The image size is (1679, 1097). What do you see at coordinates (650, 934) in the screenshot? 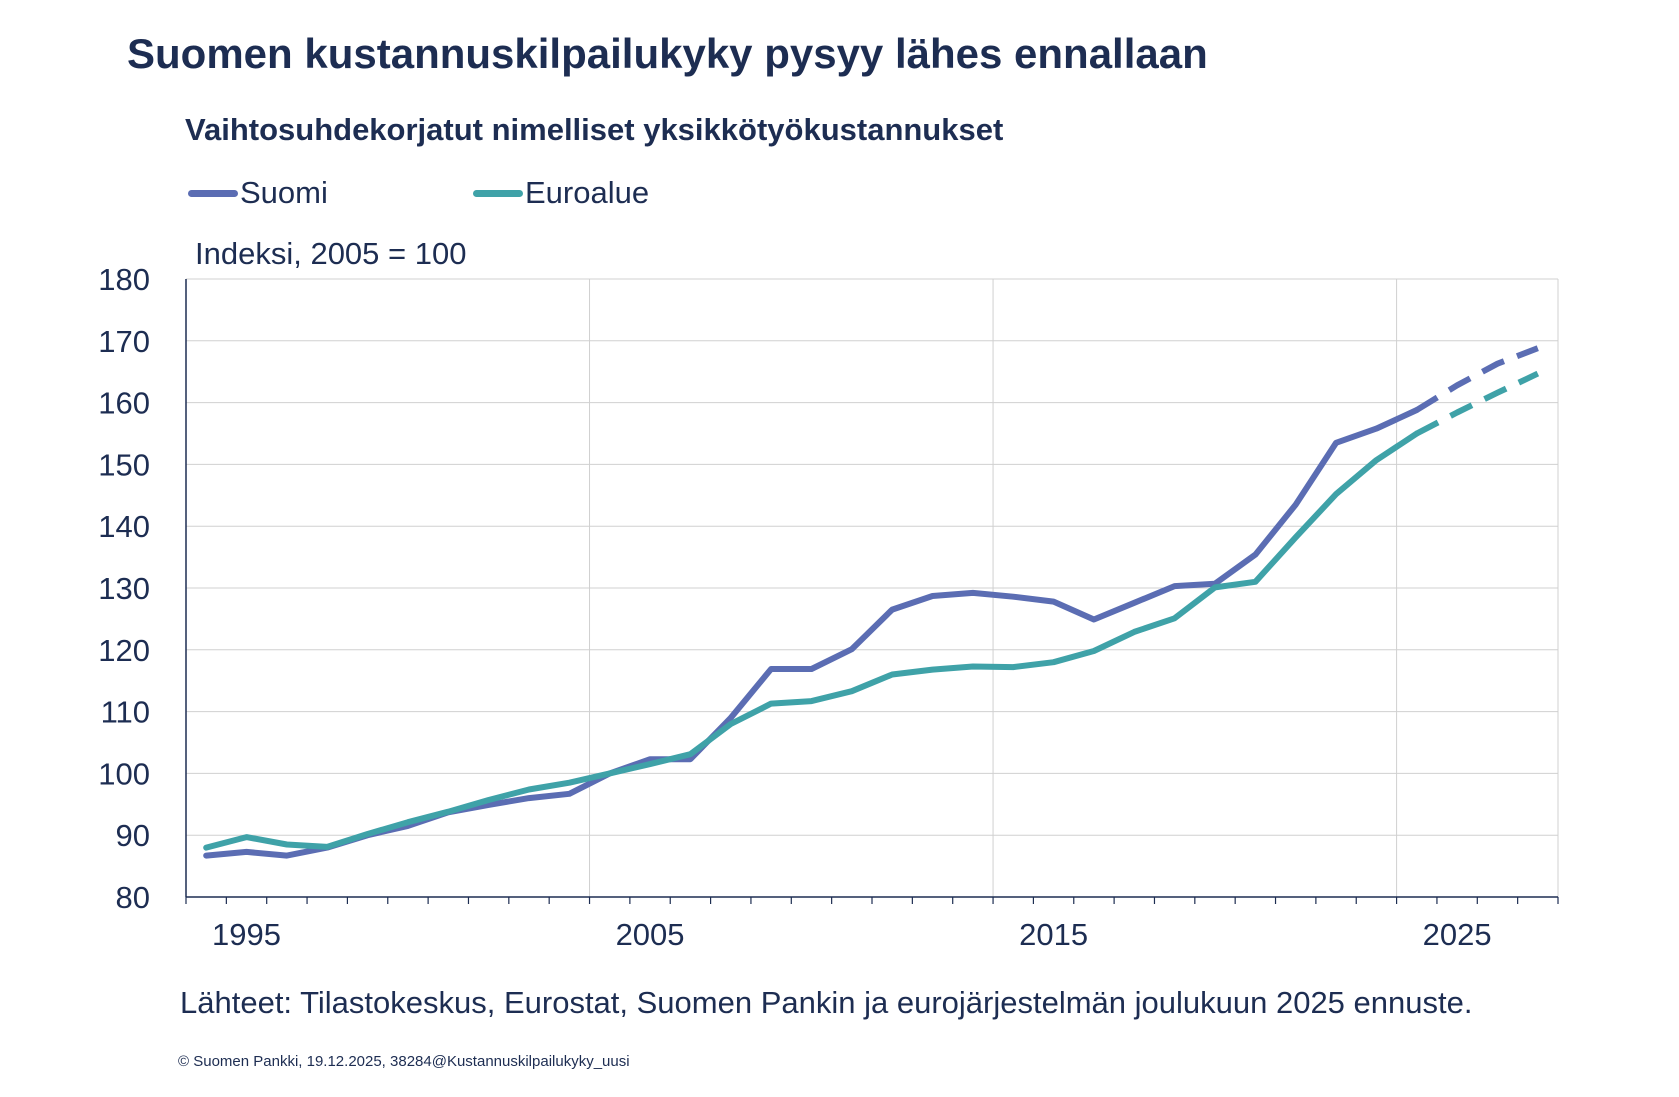
I see `x-tick-label: 2005` at bounding box center [650, 934].